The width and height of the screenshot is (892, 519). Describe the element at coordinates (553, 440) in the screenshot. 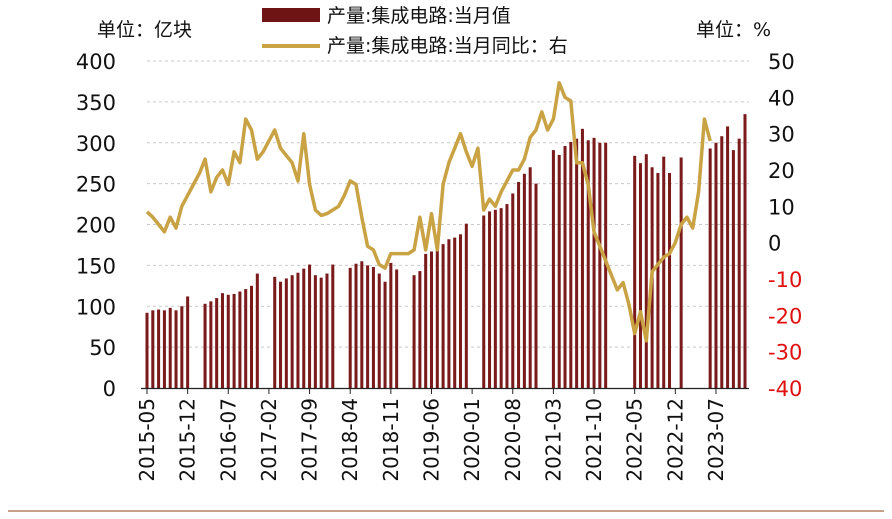

I see `x-tick-label: 2021-03` at that location.